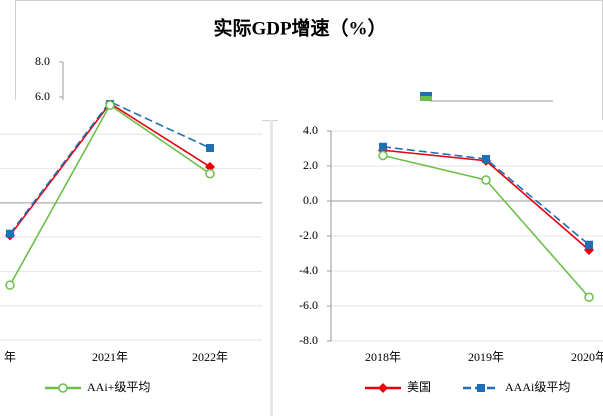 This screenshot has height=416, width=603. What do you see at coordinates (271, 268) in the screenshot?
I see `divider` at bounding box center [271, 268].